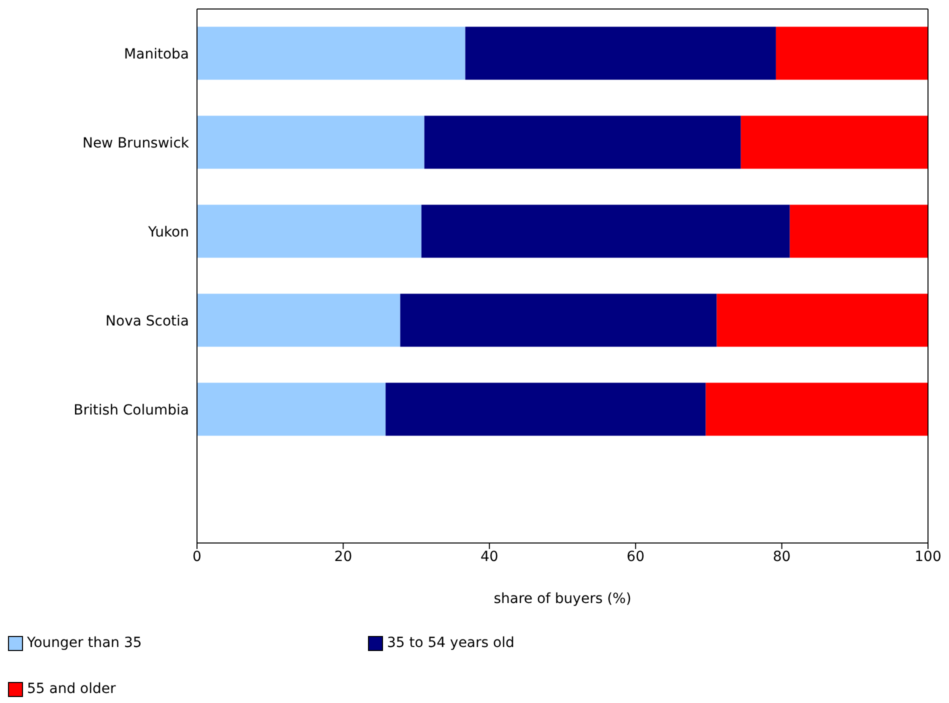 This screenshot has height=703, width=949. What do you see at coordinates (71, 689) in the screenshot?
I see `legend-label: 55 and older` at bounding box center [71, 689].